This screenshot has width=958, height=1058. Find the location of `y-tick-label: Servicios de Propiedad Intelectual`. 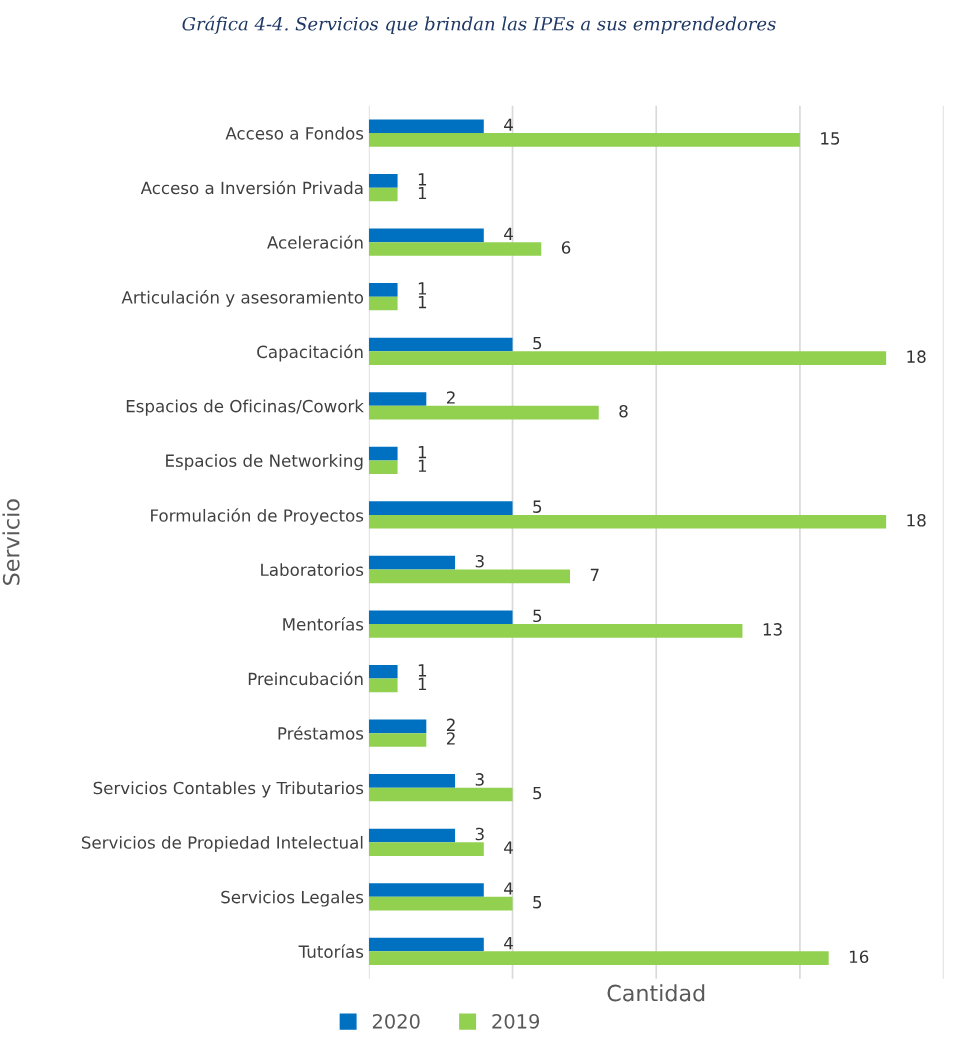

y-tick-label: Servicios de Propiedad Intelectual is located at coordinates (222, 844).